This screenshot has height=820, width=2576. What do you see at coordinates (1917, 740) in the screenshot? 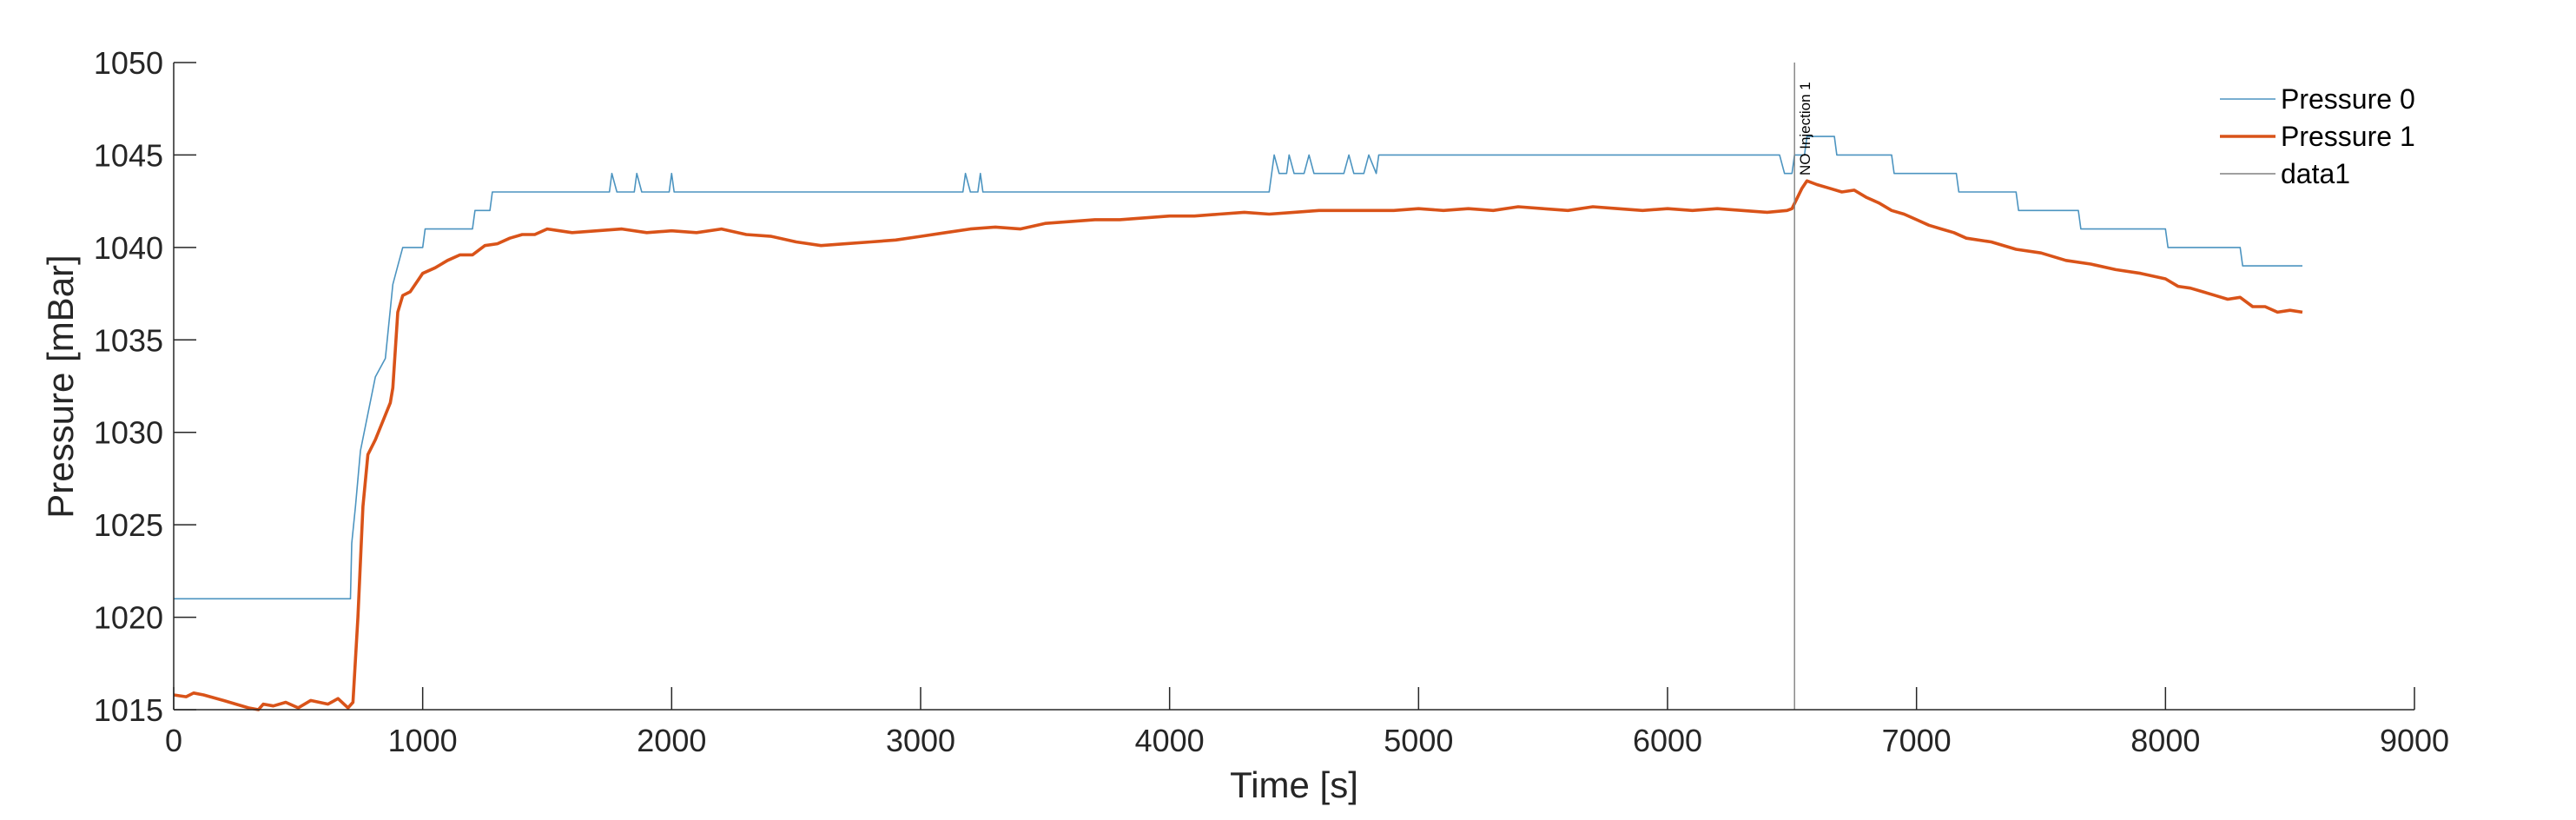
I see `x-tick-label: 7000` at bounding box center [1917, 740].